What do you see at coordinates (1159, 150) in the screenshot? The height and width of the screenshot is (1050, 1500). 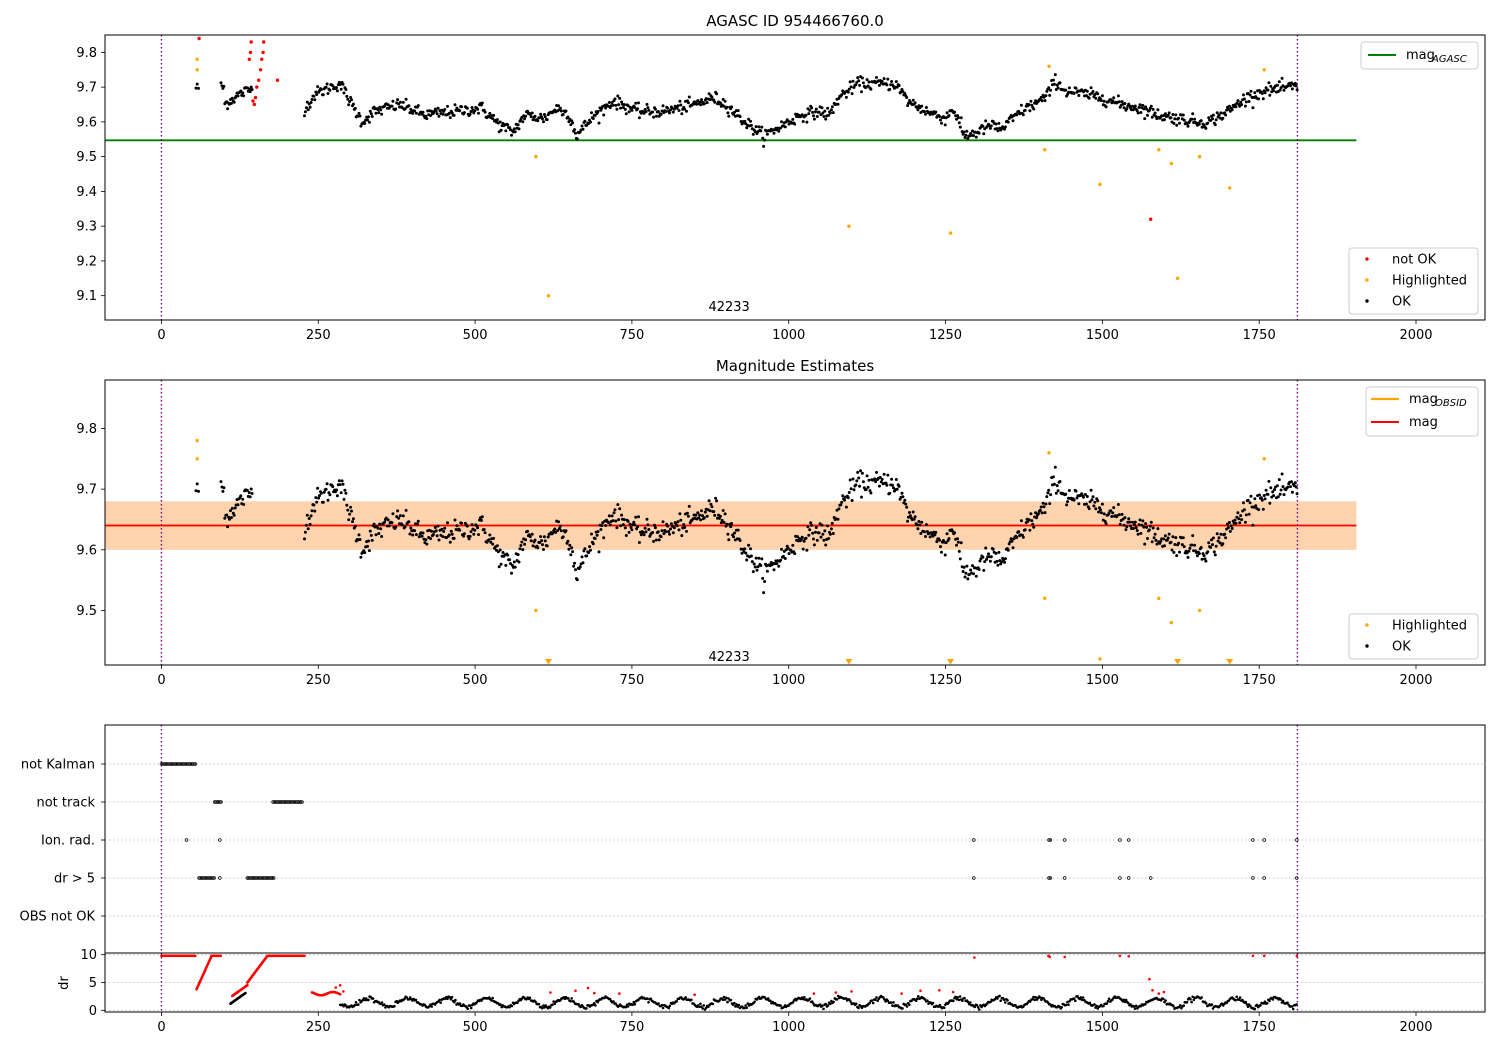 I see `highlighted-point` at bounding box center [1159, 150].